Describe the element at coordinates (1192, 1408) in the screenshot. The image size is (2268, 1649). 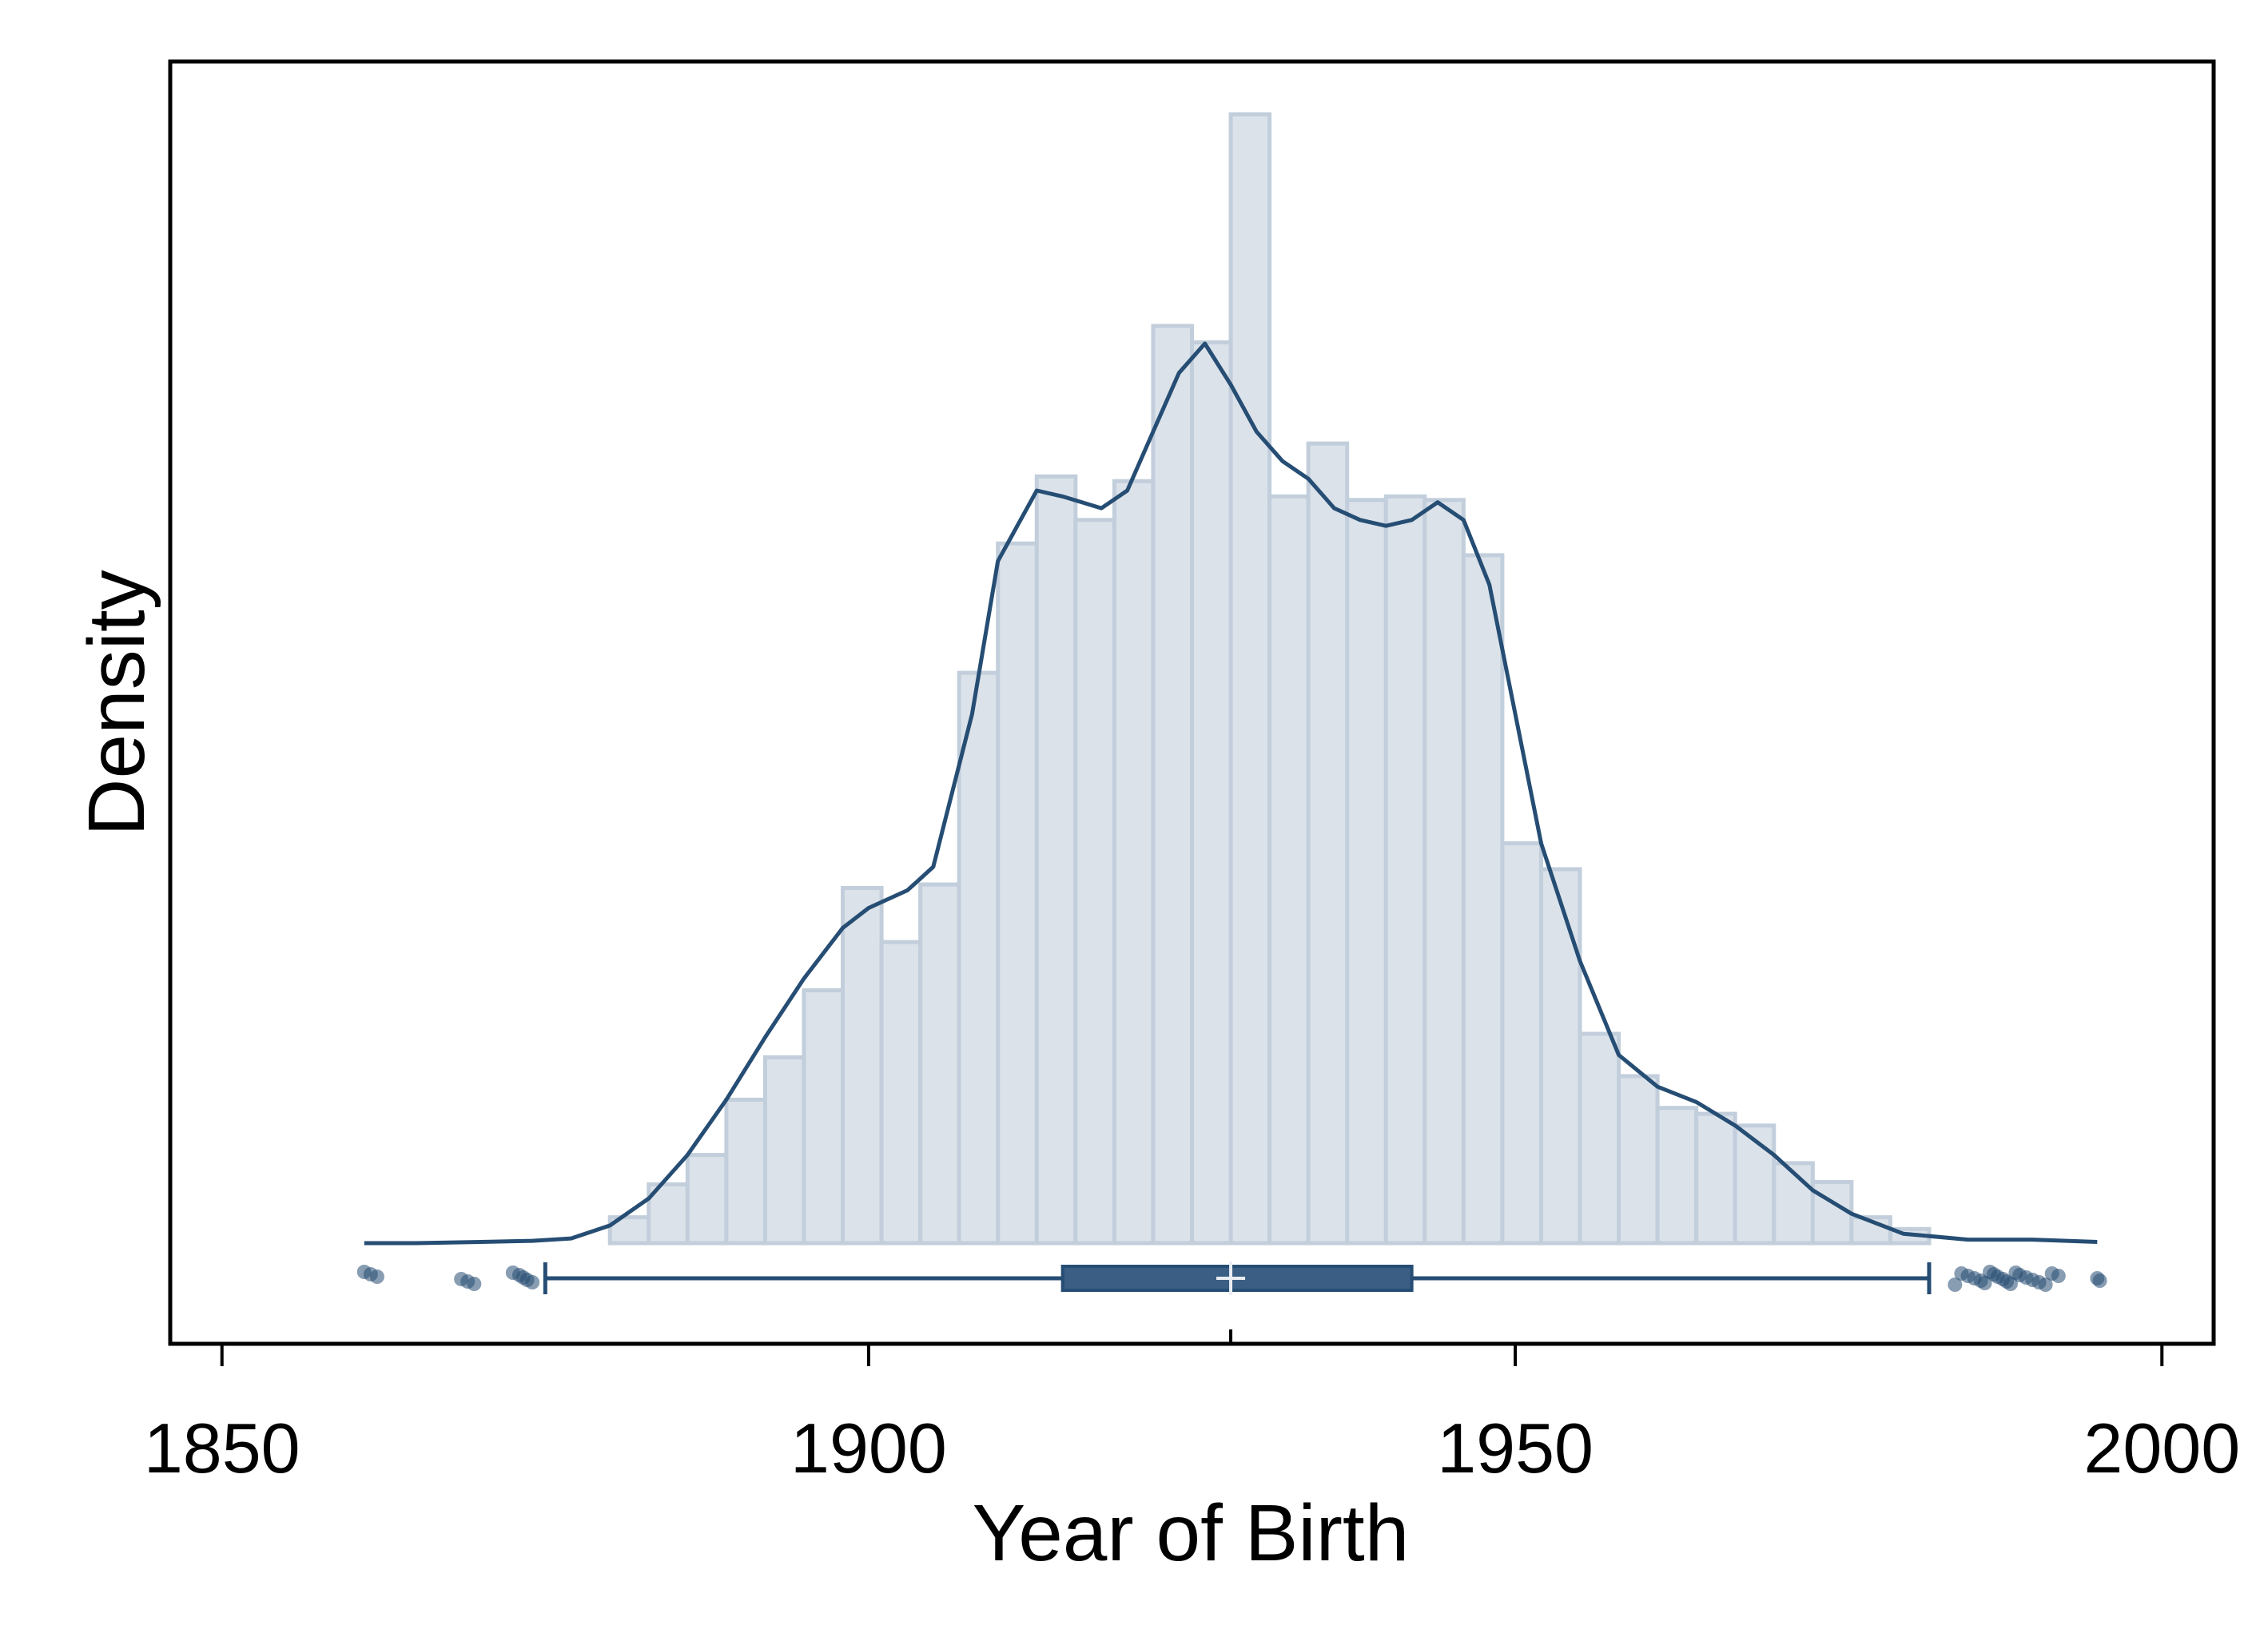
I see `x-axis-ticks: 1850 1900 1950 2000` at that location.